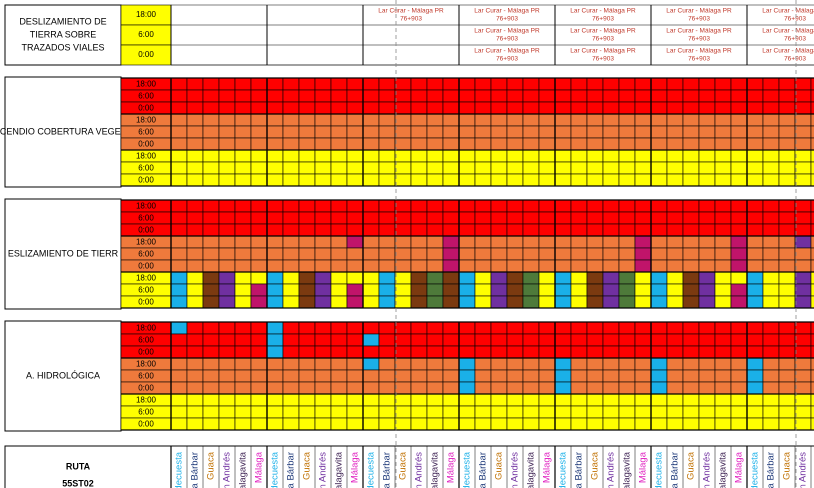 The image size is (814, 488). What do you see at coordinates (146, 278) in the screenshot?
I see `time-label: 18:00` at bounding box center [146, 278].